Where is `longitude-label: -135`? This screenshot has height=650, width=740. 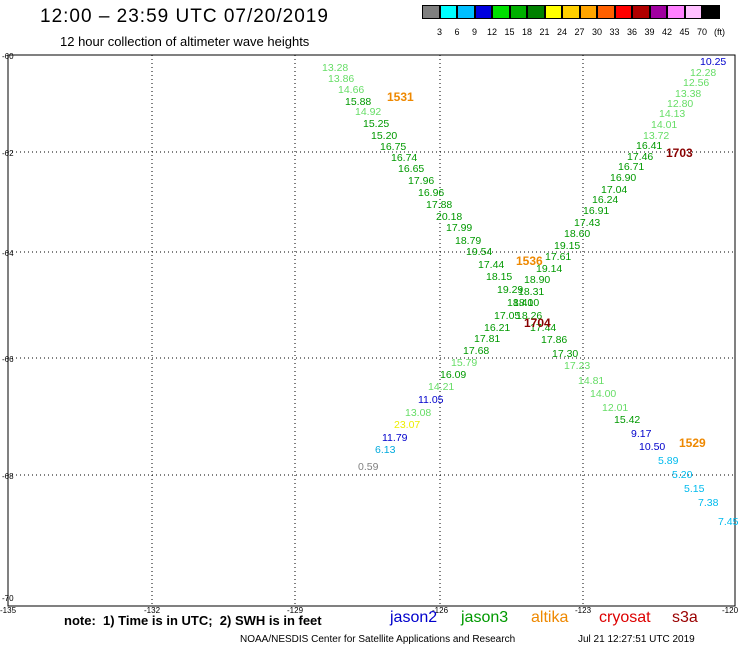 longitude-label: -135 is located at coordinates (8, 610).